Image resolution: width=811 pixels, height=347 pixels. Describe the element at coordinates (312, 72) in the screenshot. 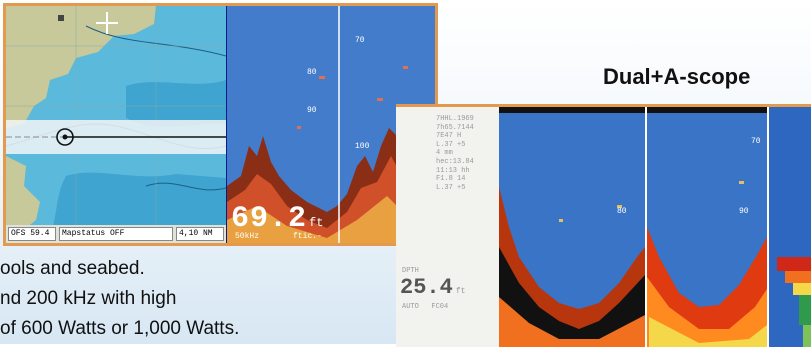

I see `depth-scale-label: 80` at that location.